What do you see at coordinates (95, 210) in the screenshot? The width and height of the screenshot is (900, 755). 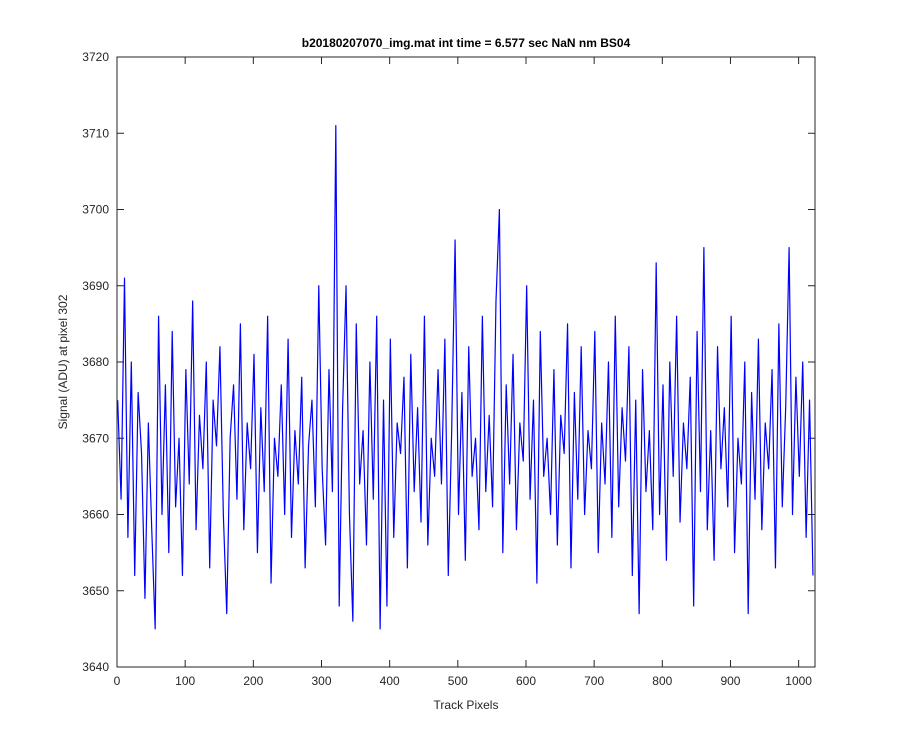 I see `y-tick-label: 3700` at bounding box center [95, 210].